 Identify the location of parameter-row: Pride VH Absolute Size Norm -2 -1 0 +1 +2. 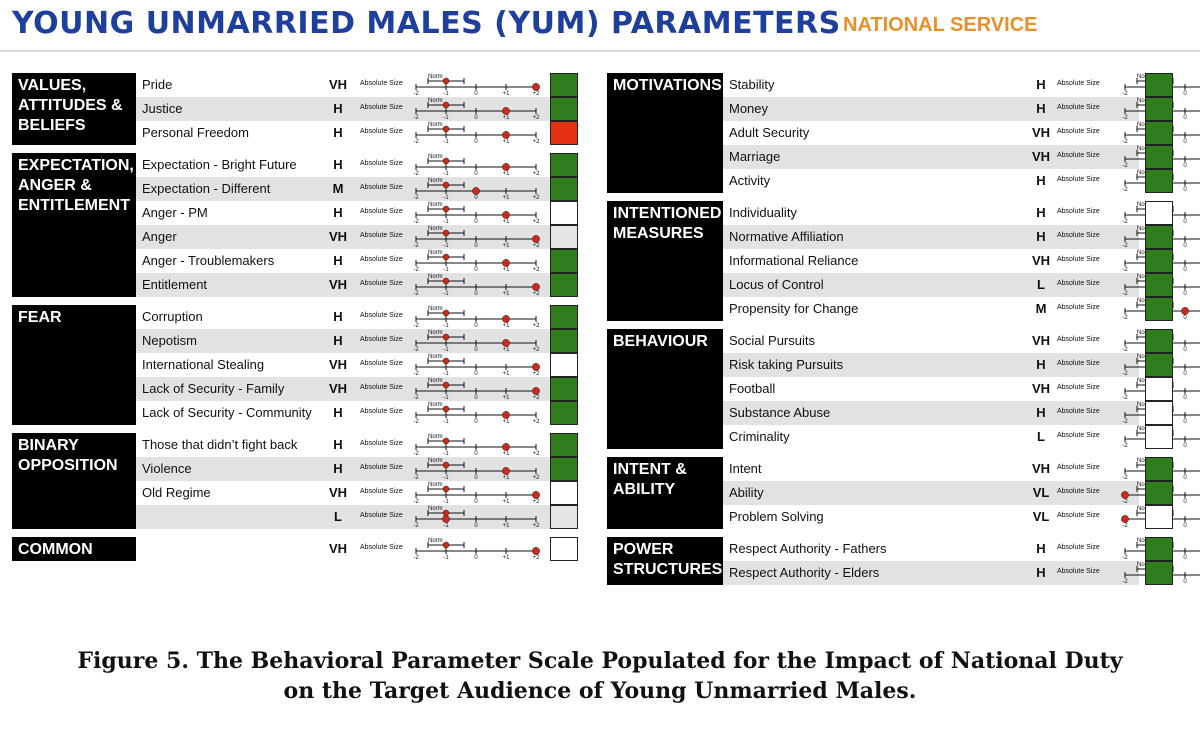
(345, 85).